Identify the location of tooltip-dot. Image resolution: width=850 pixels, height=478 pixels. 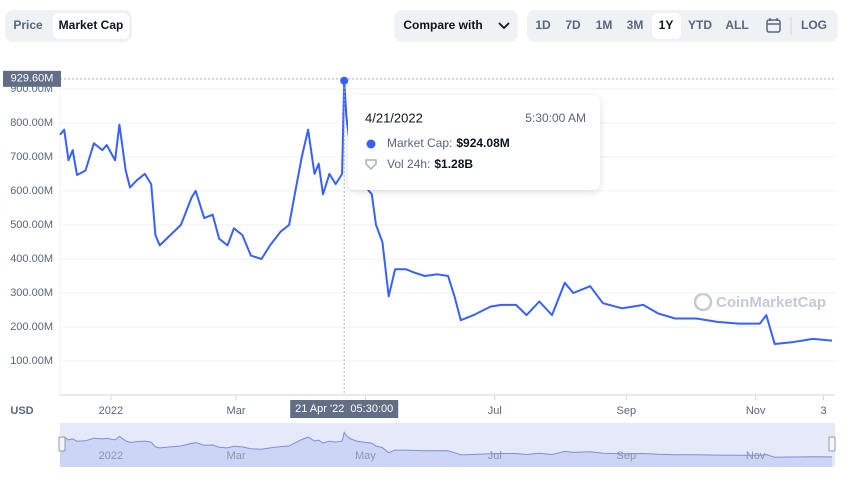
(371, 144).